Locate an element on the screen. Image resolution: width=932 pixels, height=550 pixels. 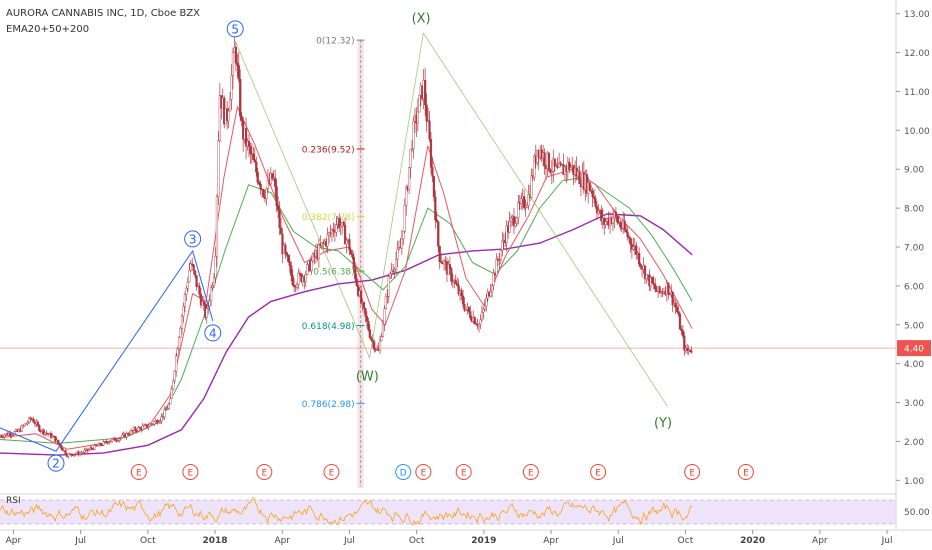
y-tick-label: 7.00 is located at coordinates (914, 249).